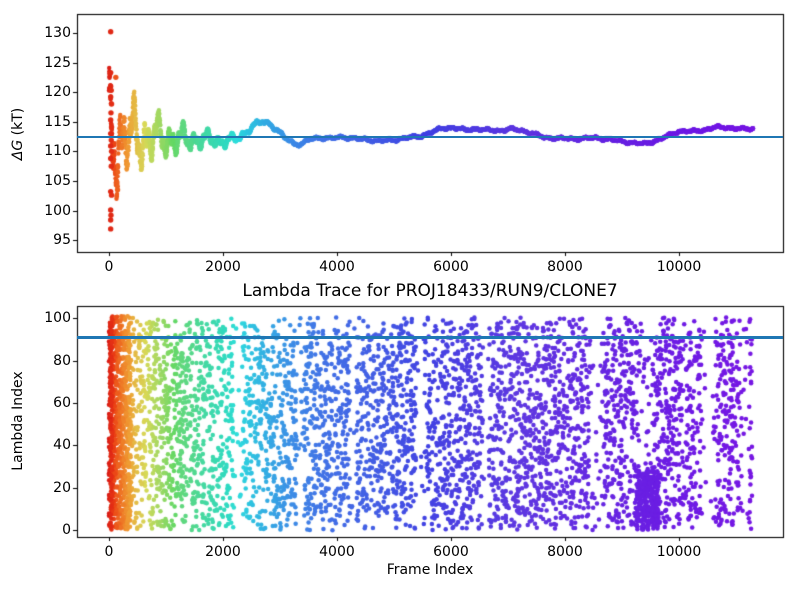 The height and width of the screenshot is (600, 800). I want to click on tick-label: 110, so click(57, 151).